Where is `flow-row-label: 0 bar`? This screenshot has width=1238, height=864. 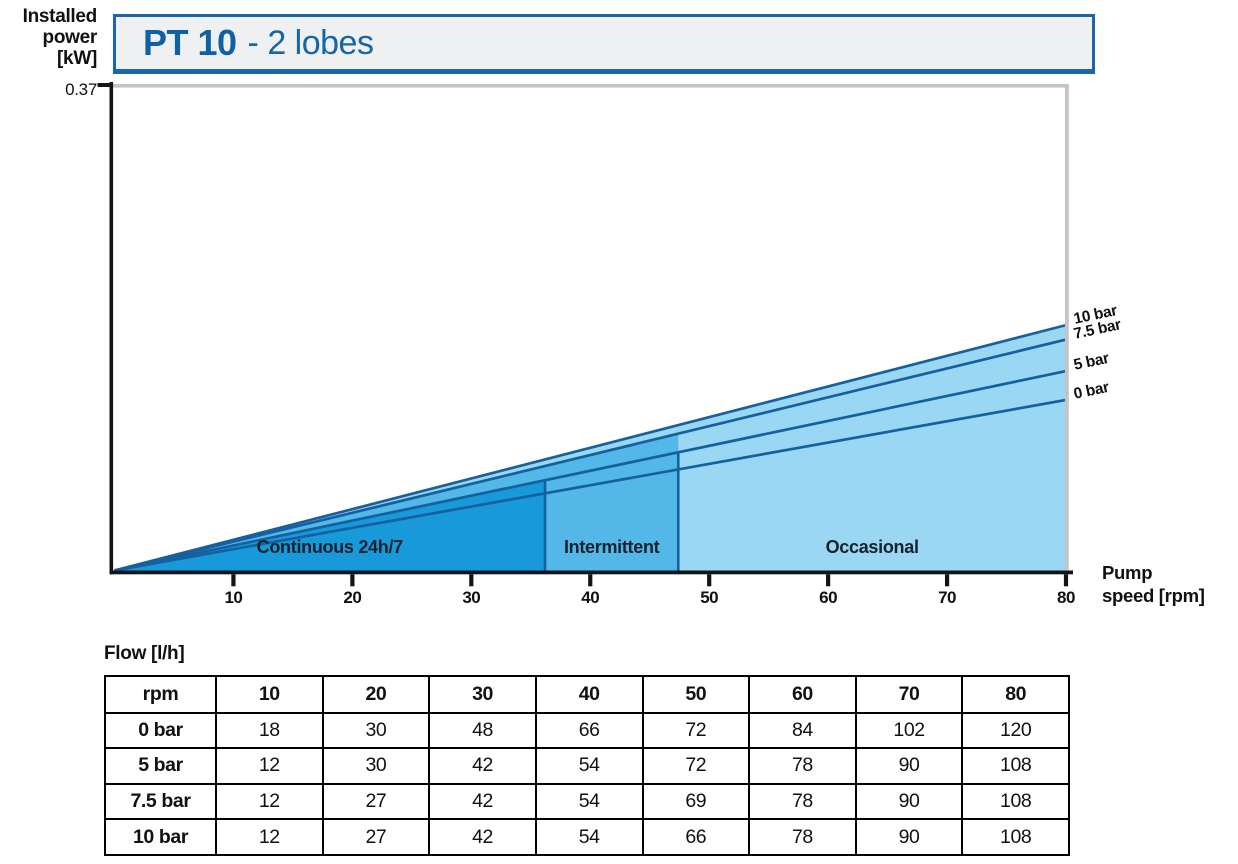 flow-row-label: 0 bar is located at coordinates (160, 730).